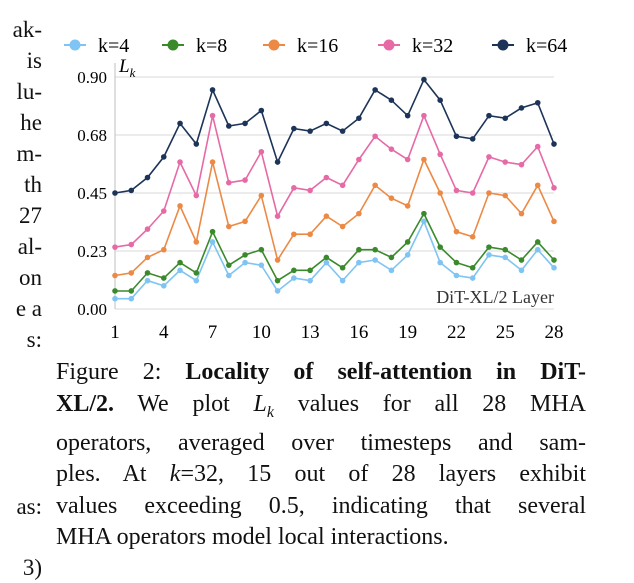  I want to click on legend-label: k=64, so click(546, 46).